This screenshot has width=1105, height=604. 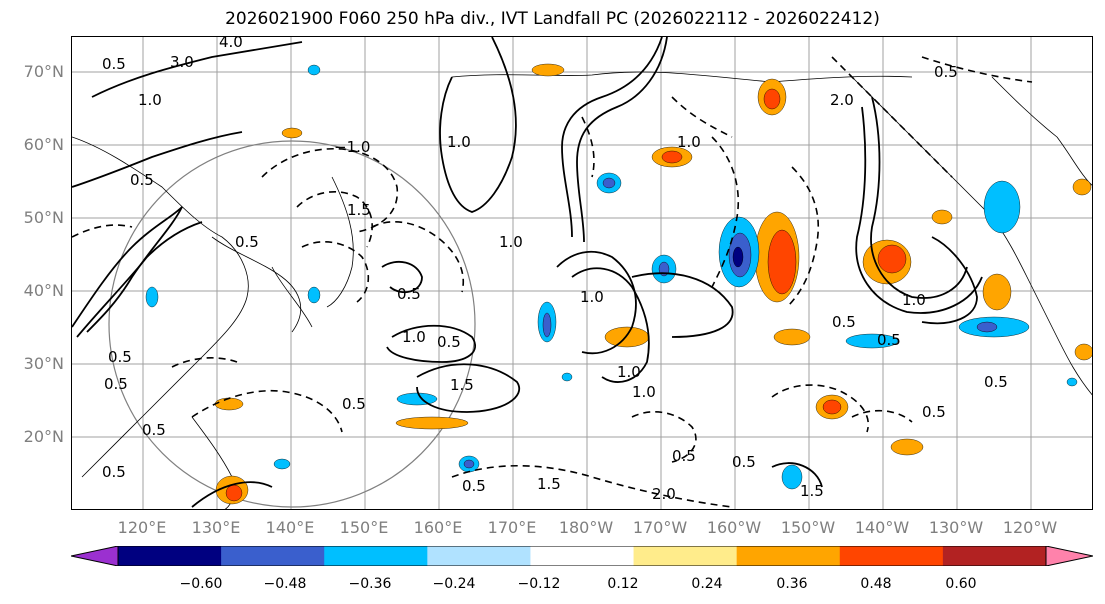 What do you see at coordinates (1030, 527) in the screenshot?
I see `lon-label-120w: 120°W` at bounding box center [1030, 527].